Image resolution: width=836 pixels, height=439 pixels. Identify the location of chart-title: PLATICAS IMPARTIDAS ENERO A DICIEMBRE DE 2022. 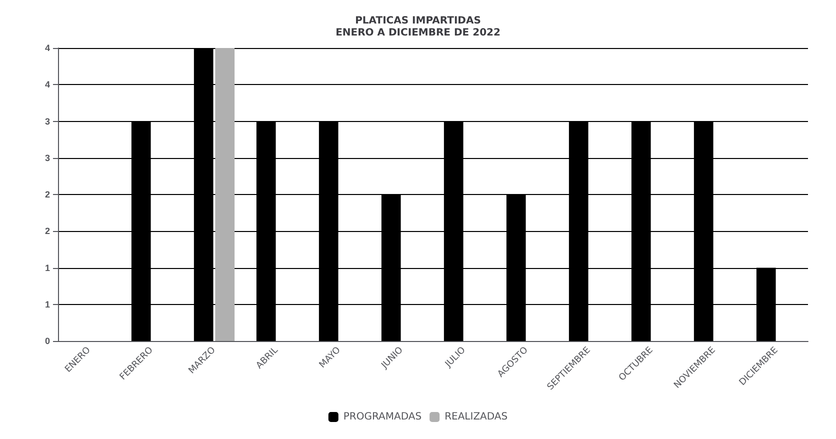
(418, 27).